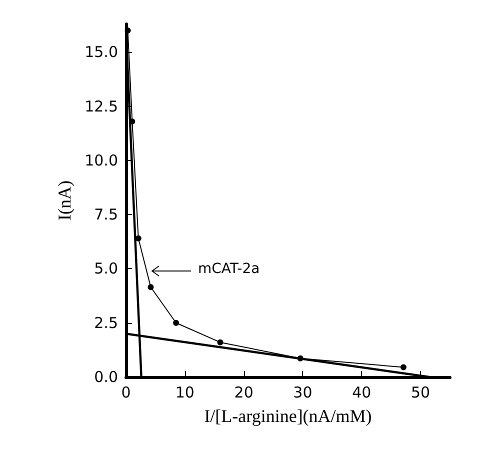 This screenshot has height=453, width=486. I want to click on x-tick-label: 40, so click(362, 393).